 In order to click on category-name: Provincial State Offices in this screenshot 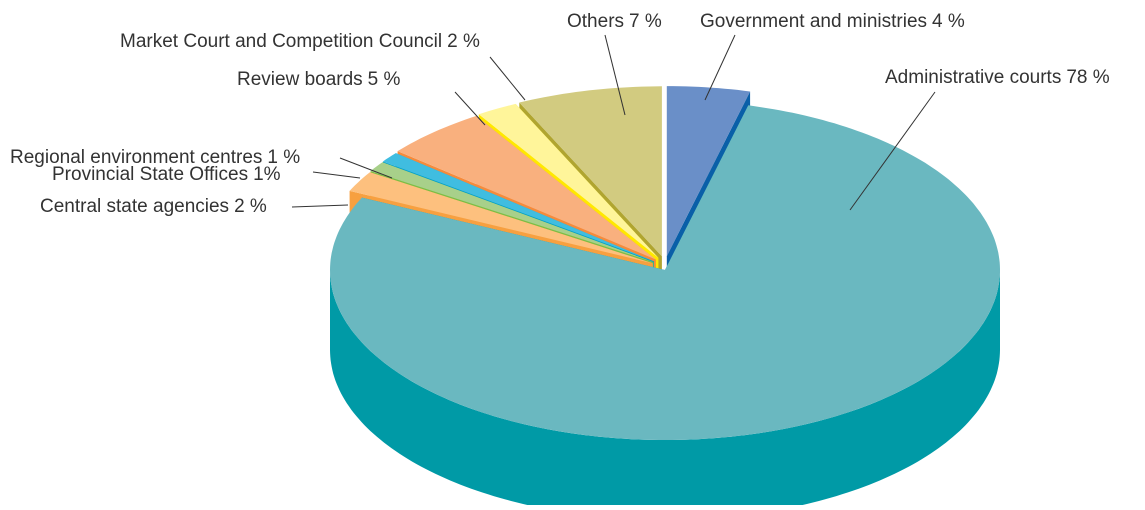, I will do `click(150, 174)`.